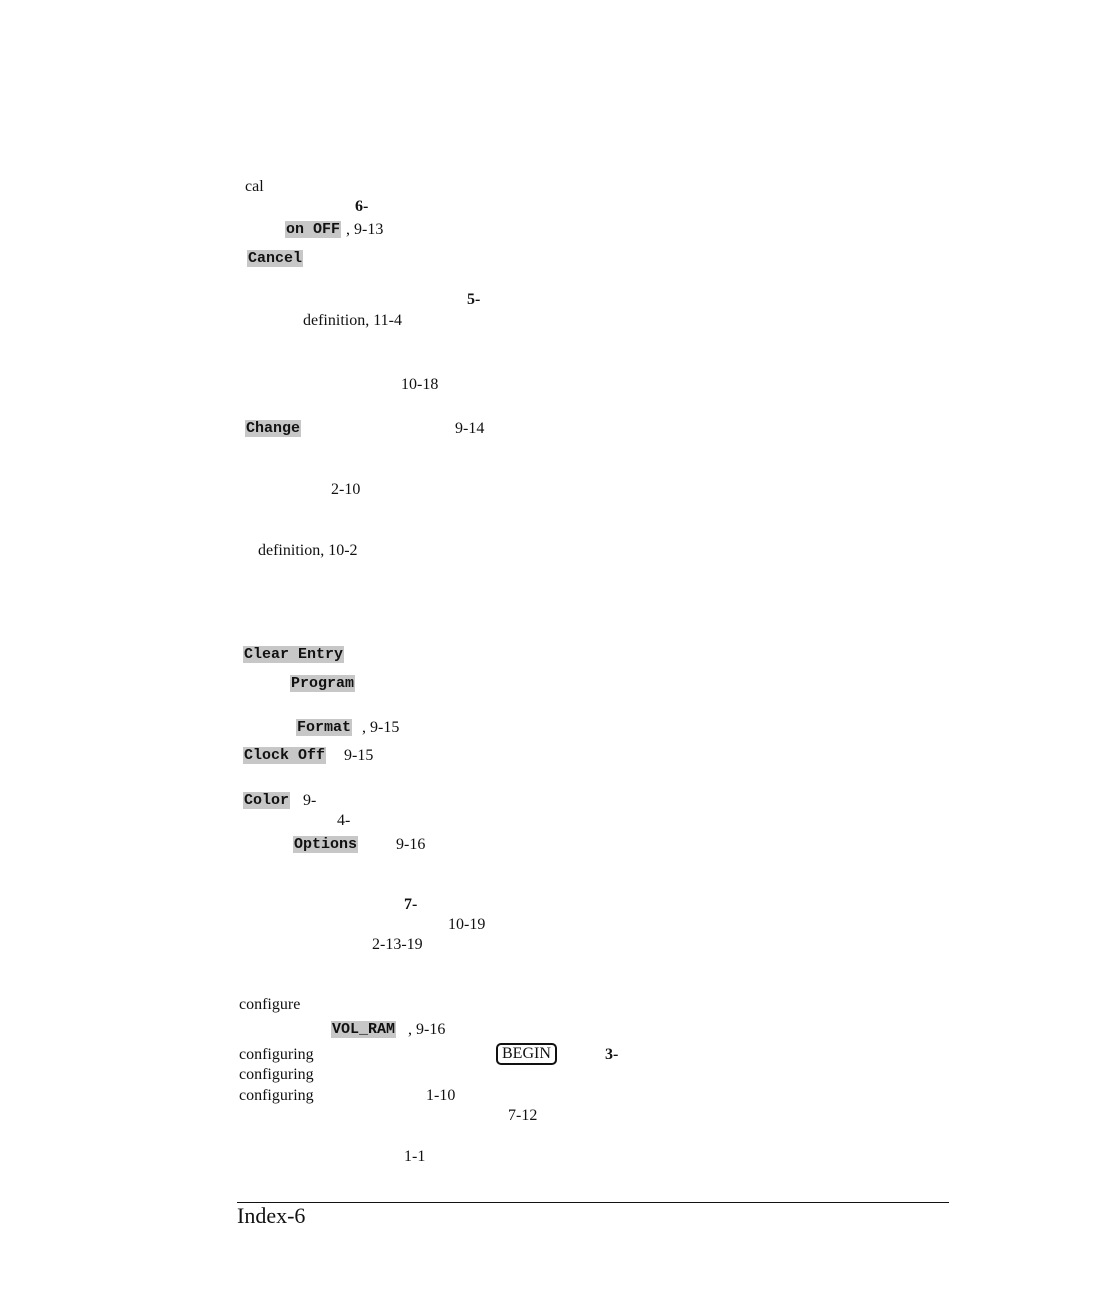 The width and height of the screenshot is (1094, 1308). What do you see at coordinates (411, 904) in the screenshot?
I see `page-ref: 7-` at bounding box center [411, 904].